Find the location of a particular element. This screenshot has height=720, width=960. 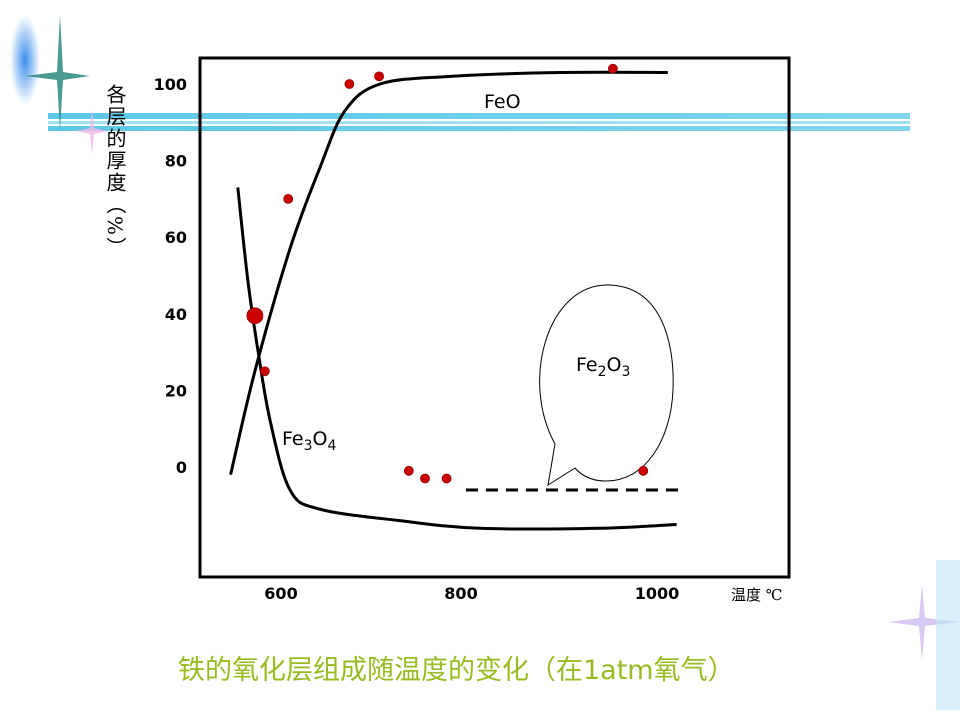

series-label-feo: FeO is located at coordinates (502, 102).